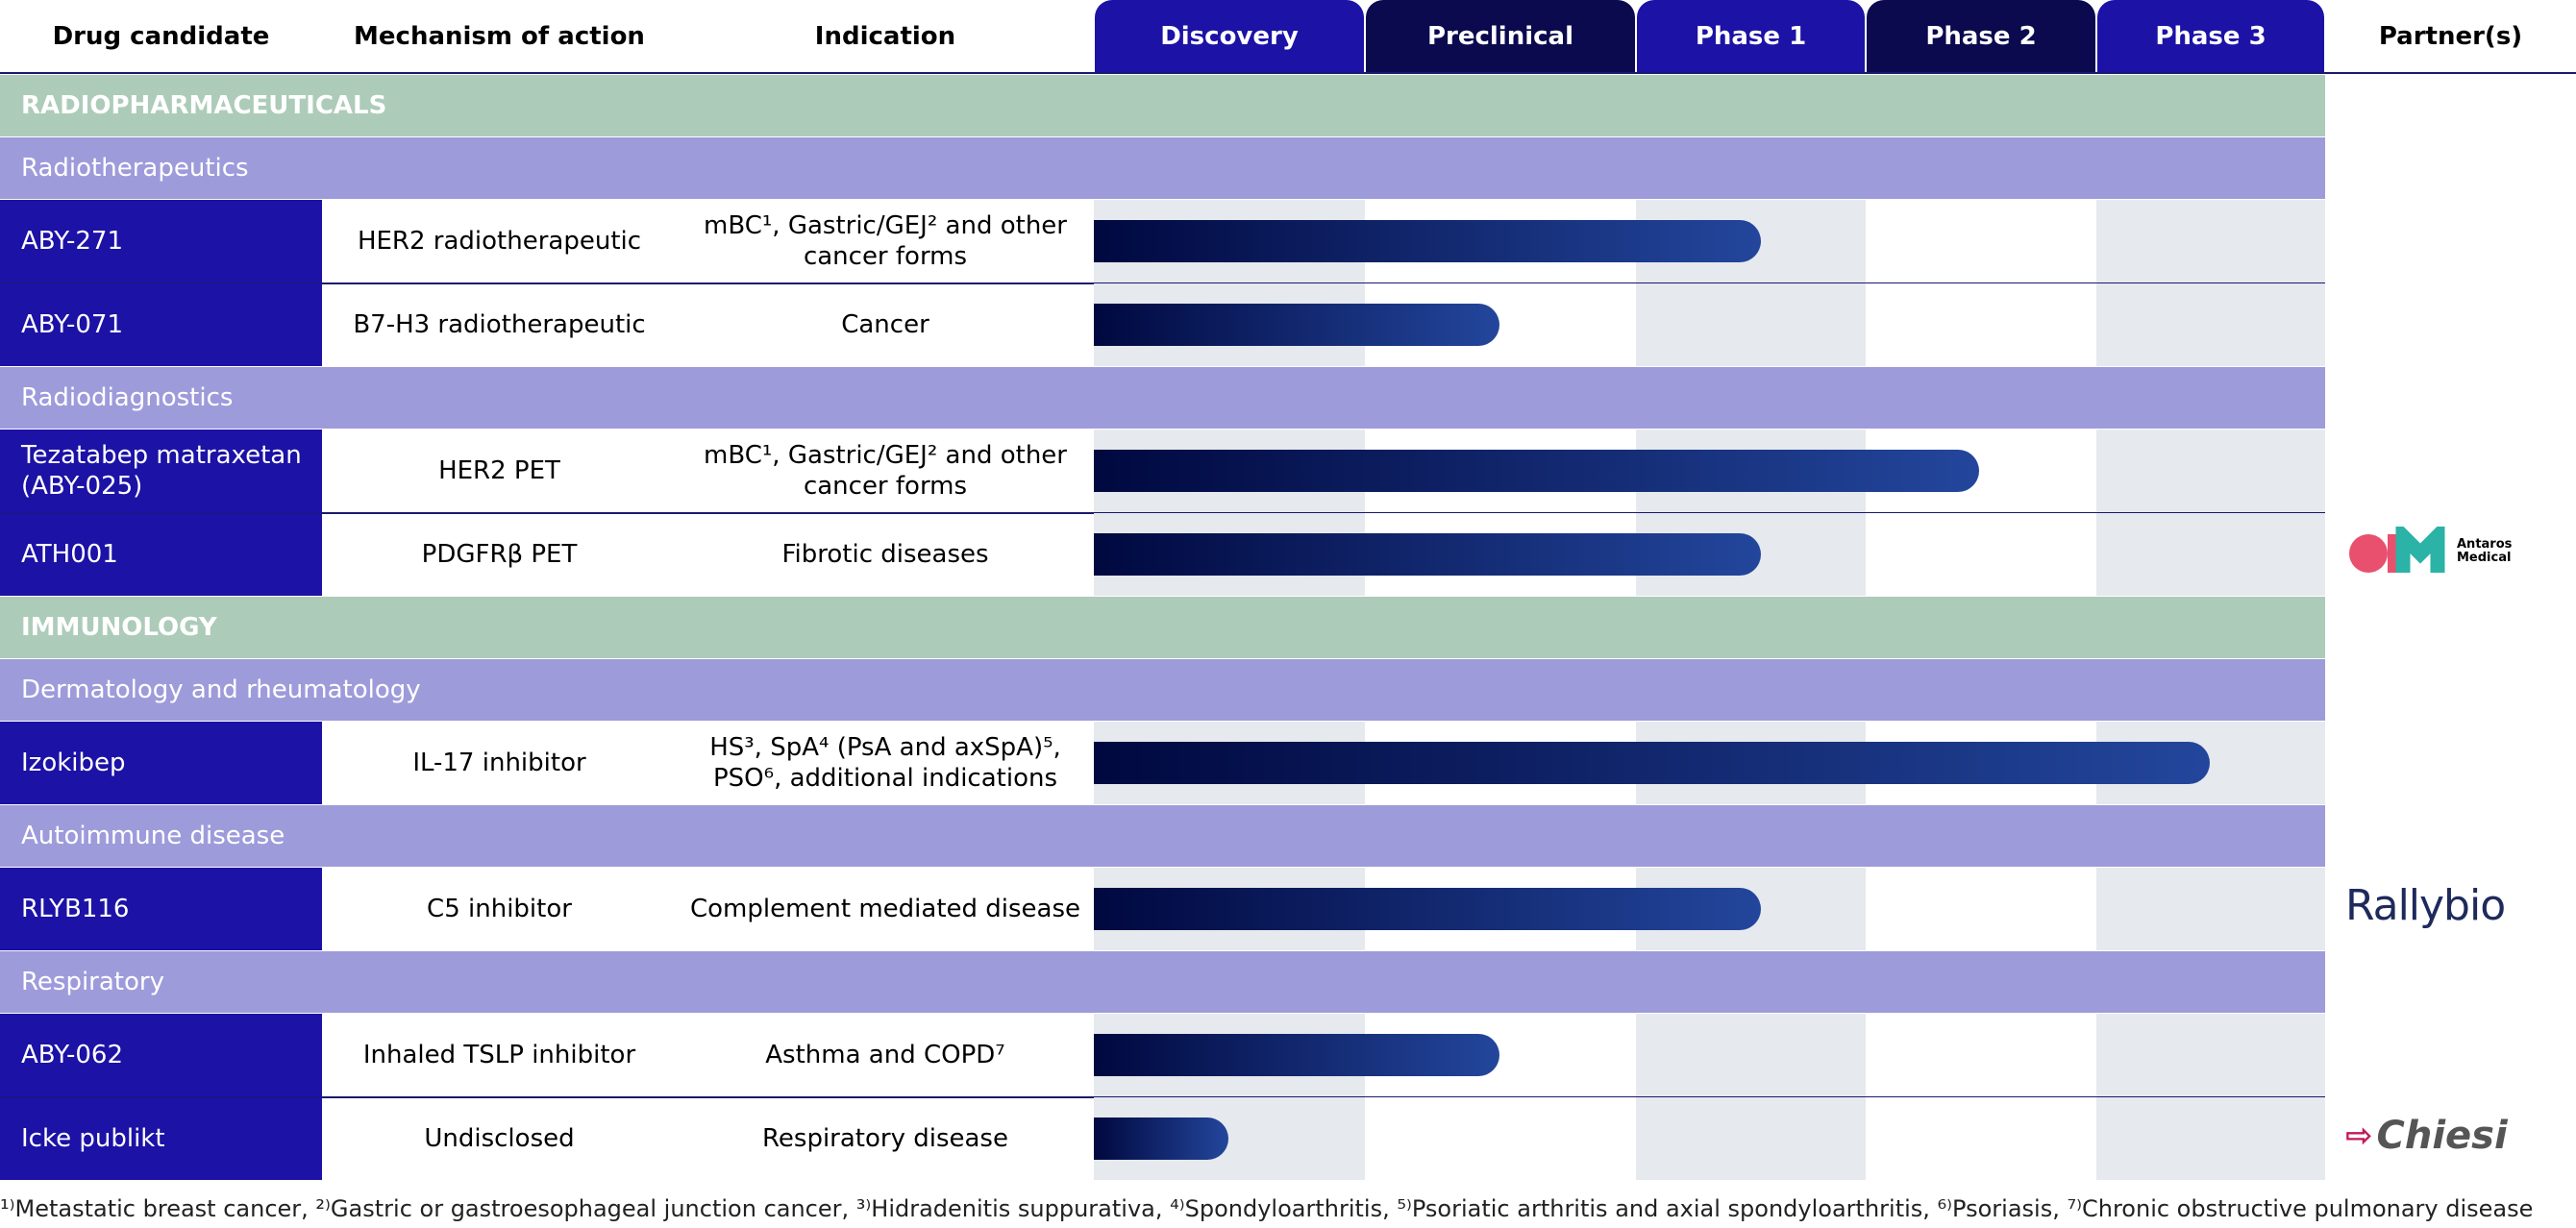 The image size is (2576, 1228). Describe the element at coordinates (161, 324) in the screenshot. I see `drug-candidate: ABY-071` at that location.